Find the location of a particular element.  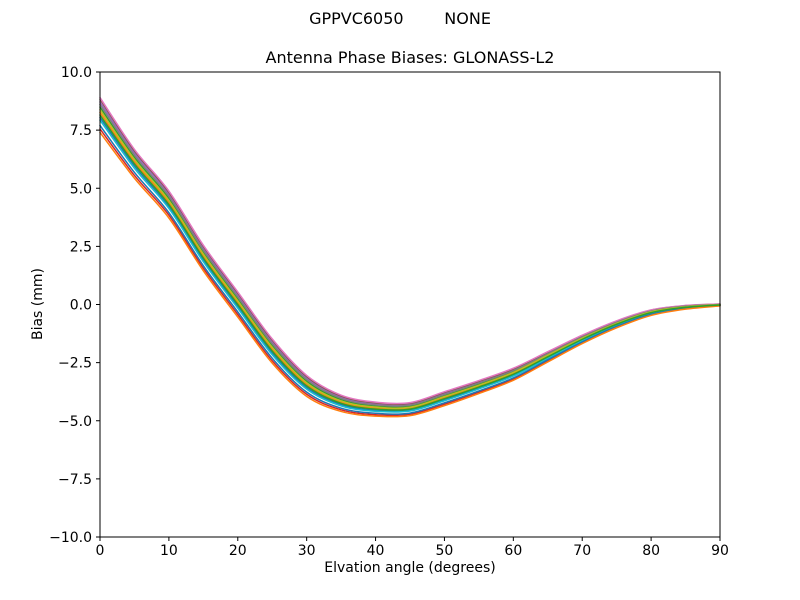

axes-title: Antenna Phase Biases: GLONASS-L2 is located at coordinates (410, 57).